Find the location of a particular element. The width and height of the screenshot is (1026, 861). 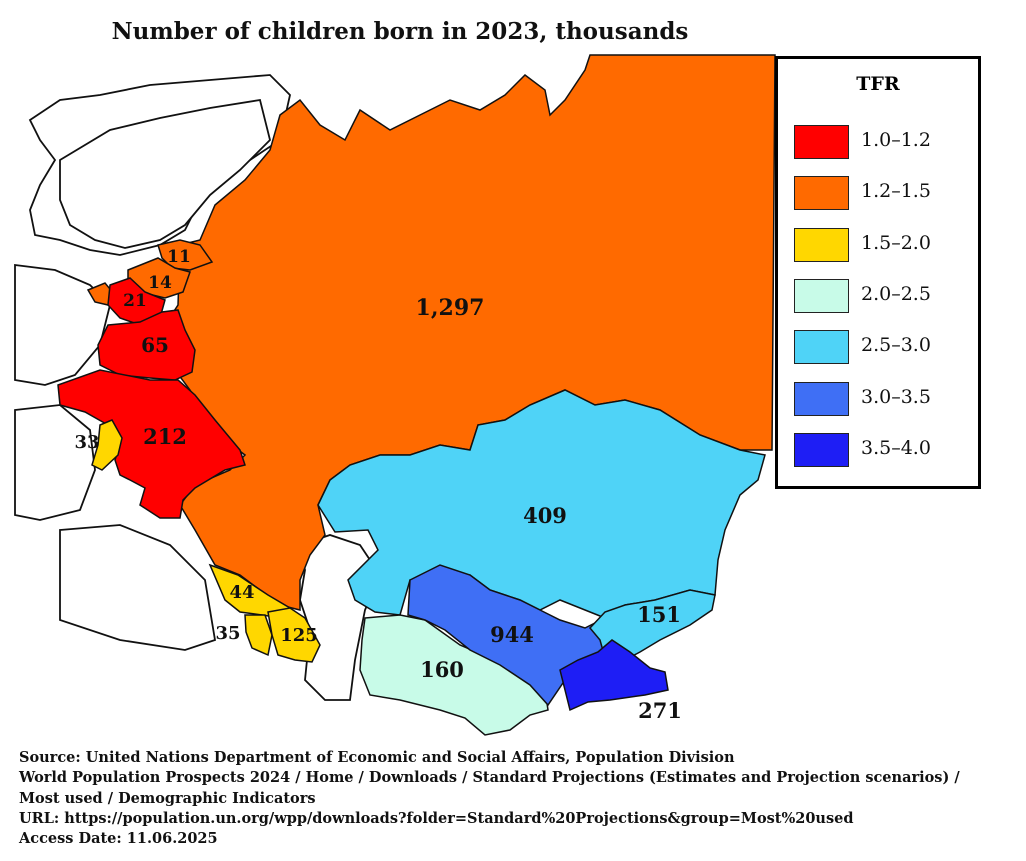

access-date: Access Date: 11.06.2025 is located at coordinates (118, 839).